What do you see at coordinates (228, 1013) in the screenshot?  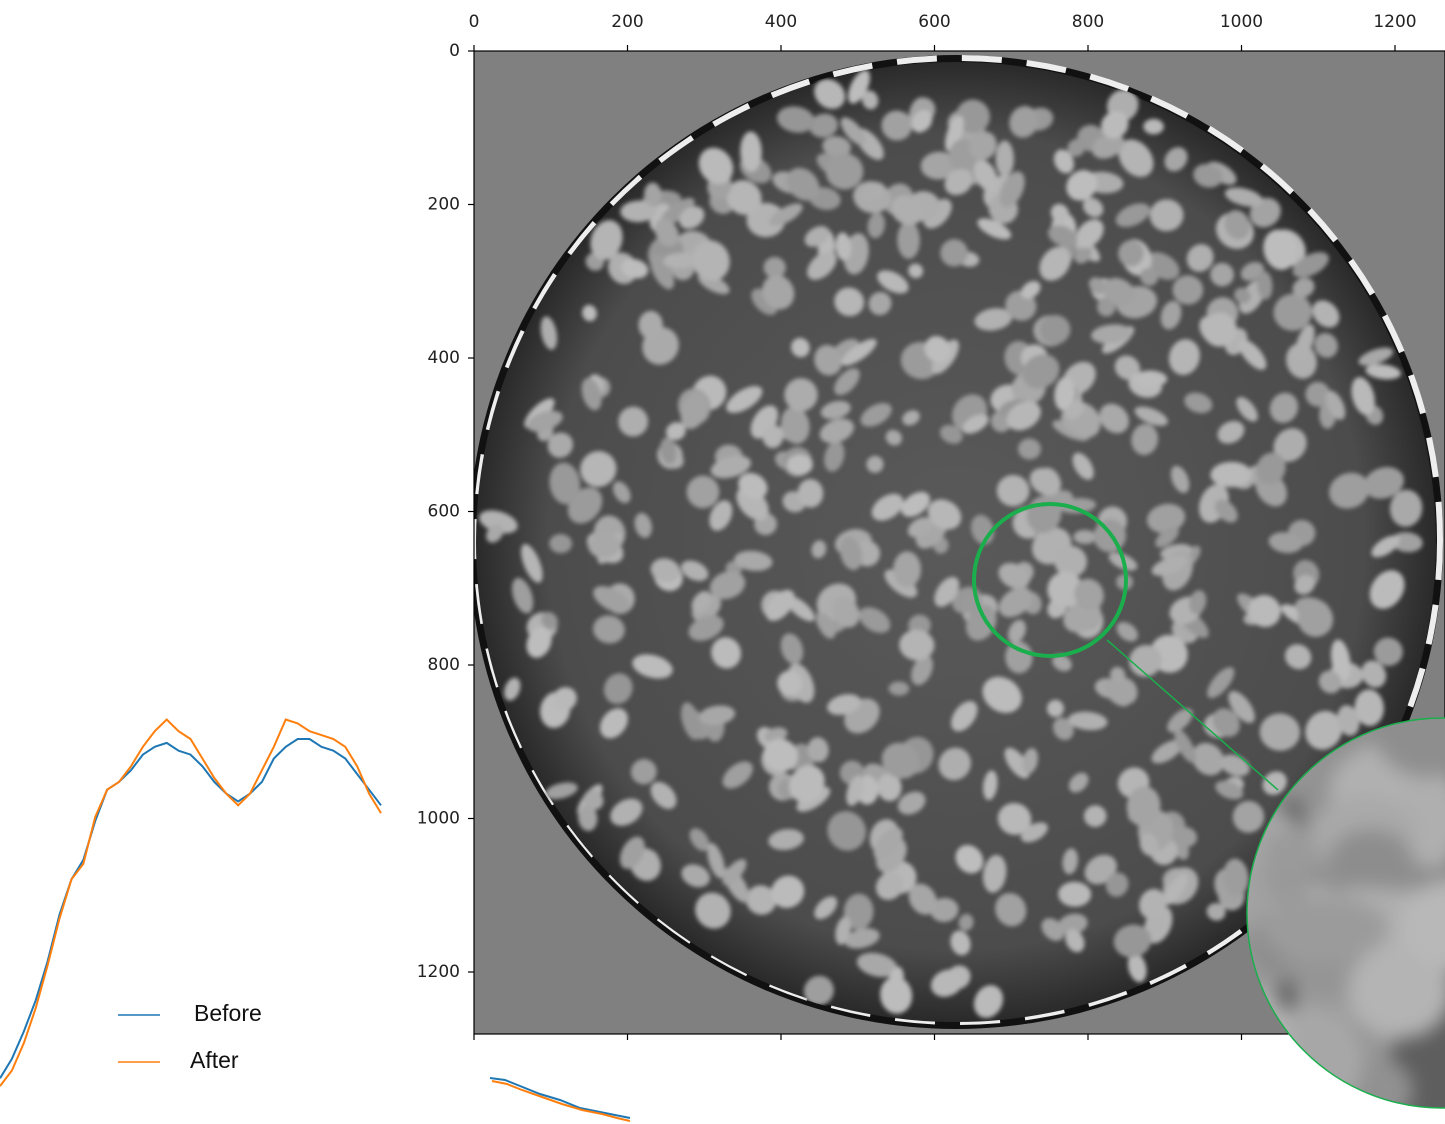 I see `legend-label: Before` at bounding box center [228, 1013].